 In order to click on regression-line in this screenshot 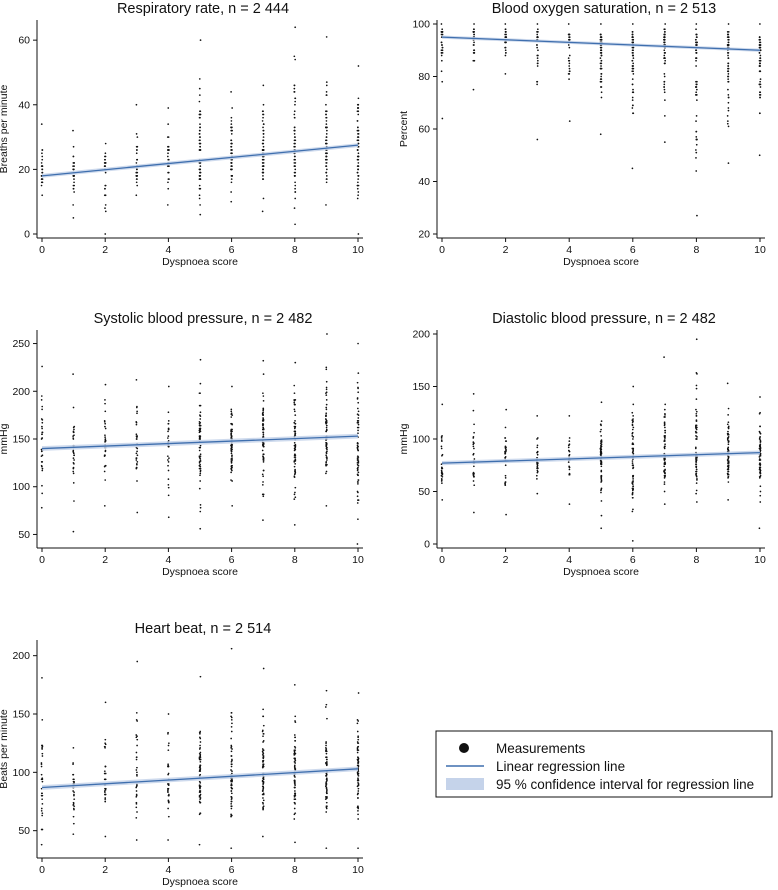, I will do `click(601, 458)`.